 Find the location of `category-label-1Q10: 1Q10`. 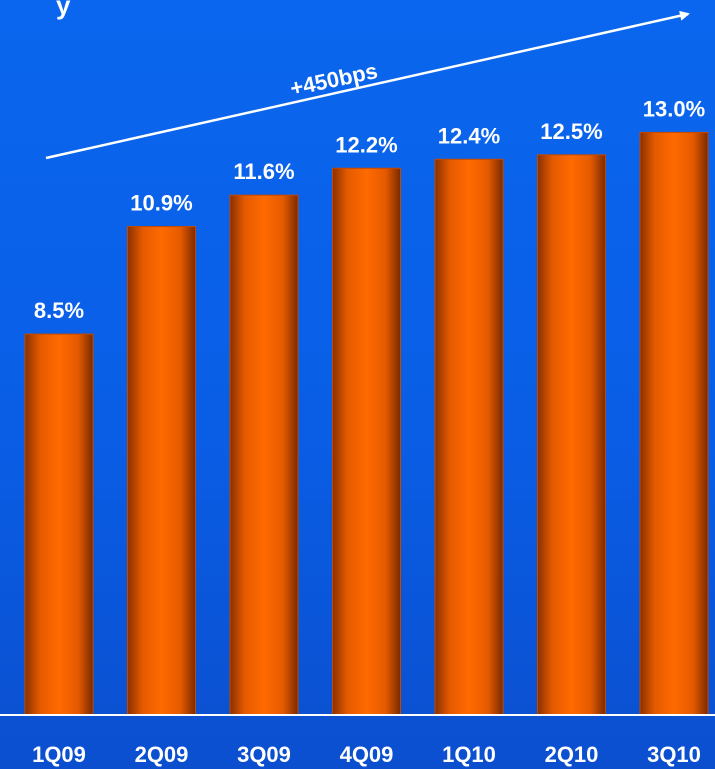

category-label-1Q10: 1Q10 is located at coordinates (469, 754).